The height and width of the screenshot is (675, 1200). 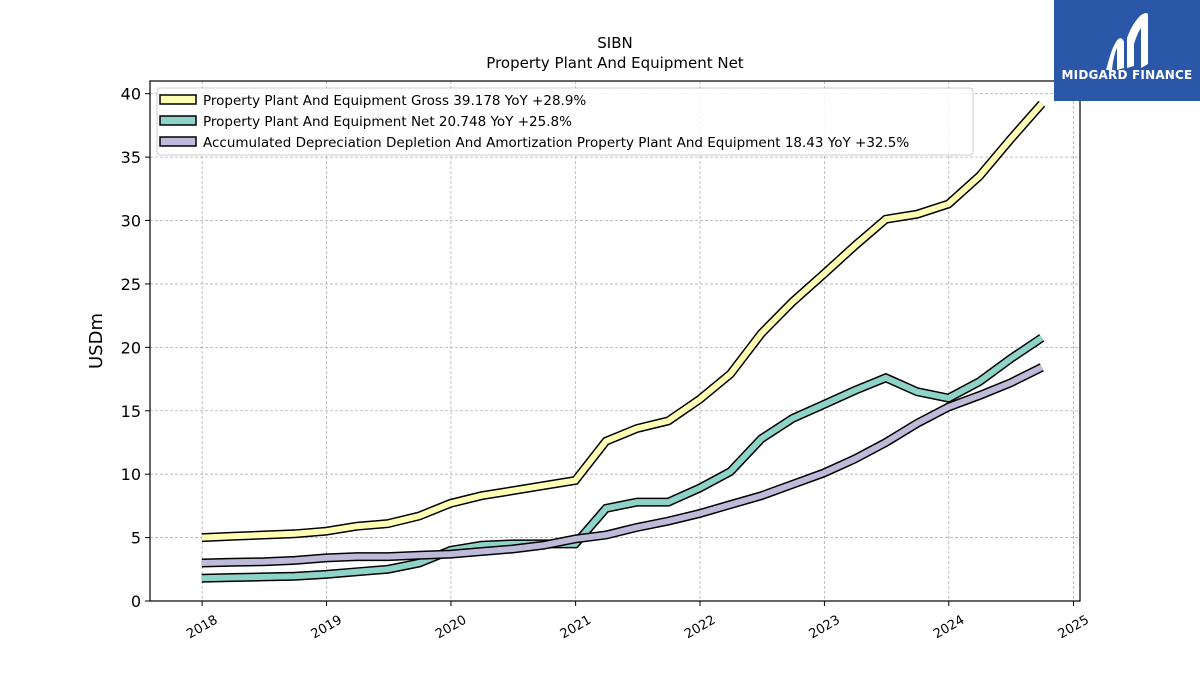 I want to click on y-tick-label: 25, so click(x=131, y=284).